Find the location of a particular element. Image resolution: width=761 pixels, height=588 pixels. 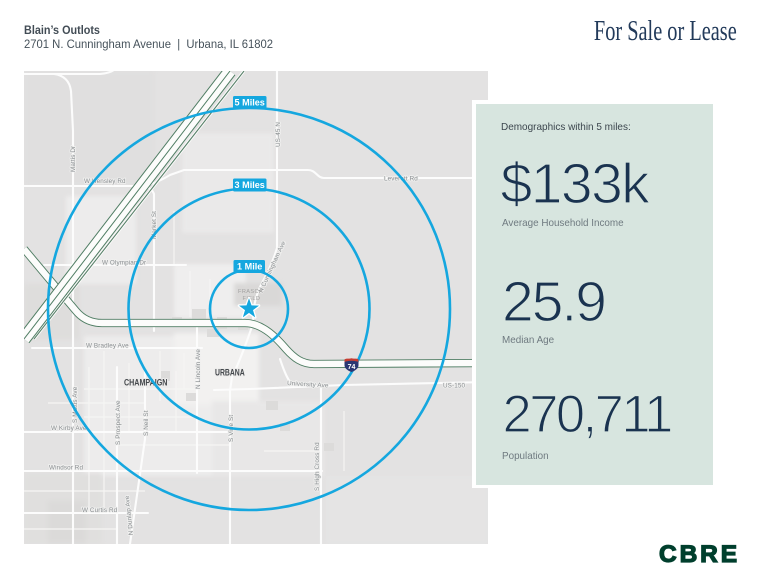

svg-text: US-45 N is located at coordinates (278, 134).